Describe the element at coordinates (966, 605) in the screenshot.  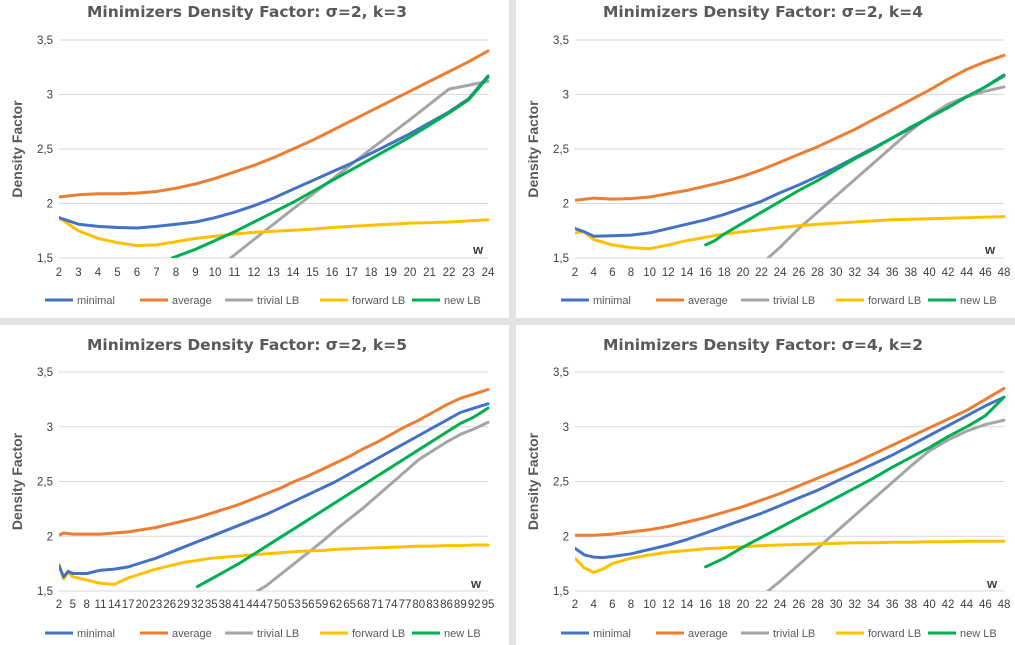
I see `x-tick-label: 44` at that location.